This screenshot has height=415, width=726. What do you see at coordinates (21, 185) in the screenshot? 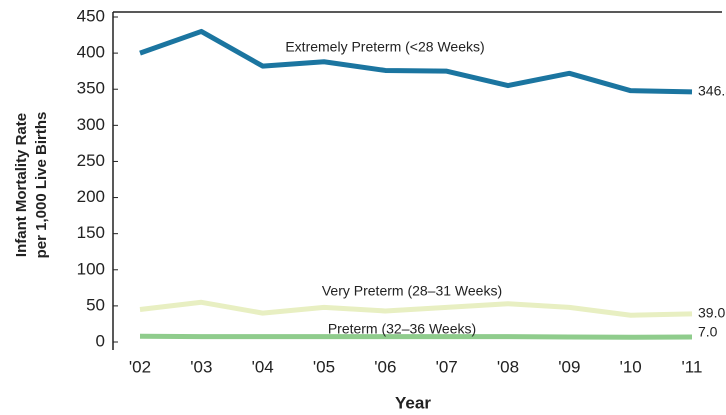
I see `y-axis-label: Infant Mortality Rate` at bounding box center [21, 185].